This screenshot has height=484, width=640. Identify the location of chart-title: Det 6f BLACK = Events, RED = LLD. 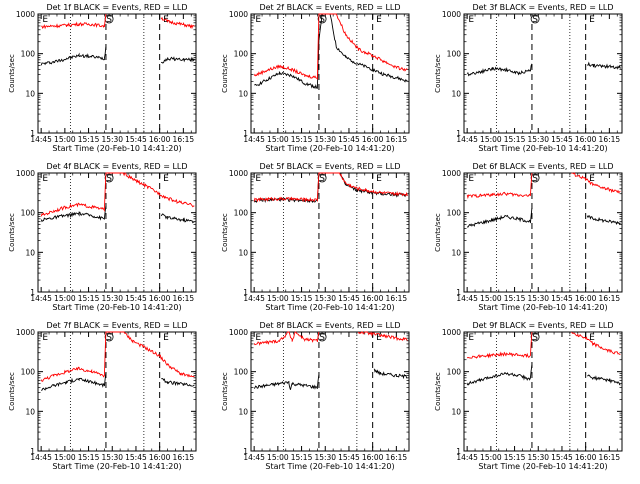
(542, 166).